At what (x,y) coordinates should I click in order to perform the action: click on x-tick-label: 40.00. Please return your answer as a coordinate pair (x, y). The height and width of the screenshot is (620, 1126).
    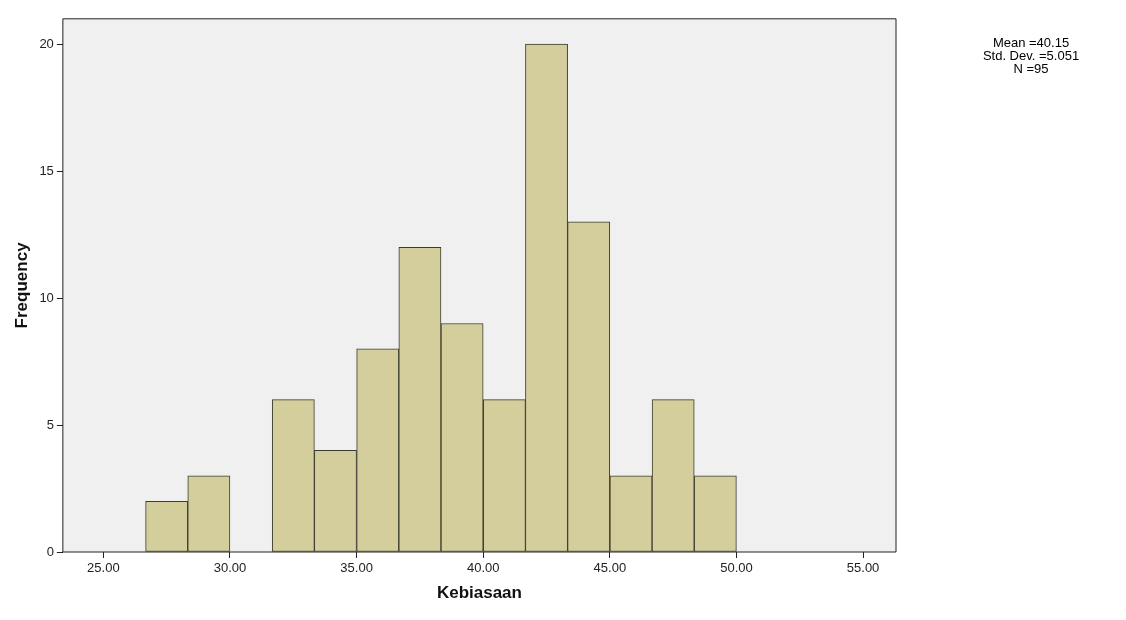
    Looking at the image, I should click on (483, 568).